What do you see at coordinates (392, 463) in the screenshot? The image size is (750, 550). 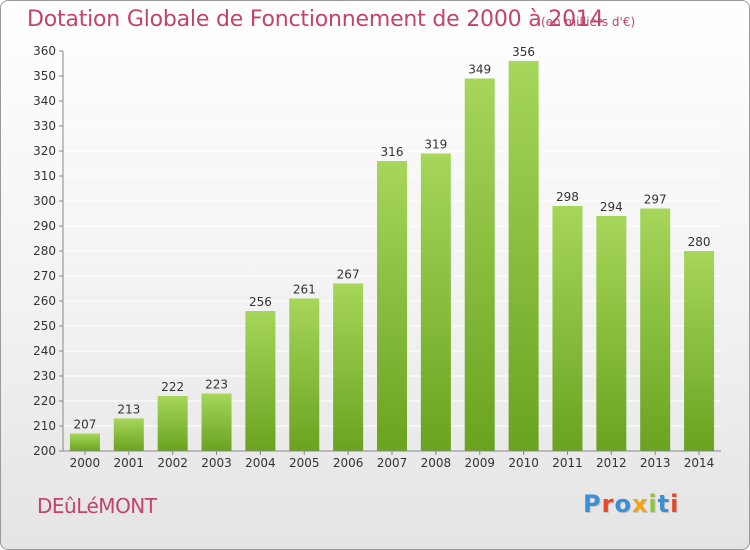 I see `x-tick-label: 2007` at bounding box center [392, 463].